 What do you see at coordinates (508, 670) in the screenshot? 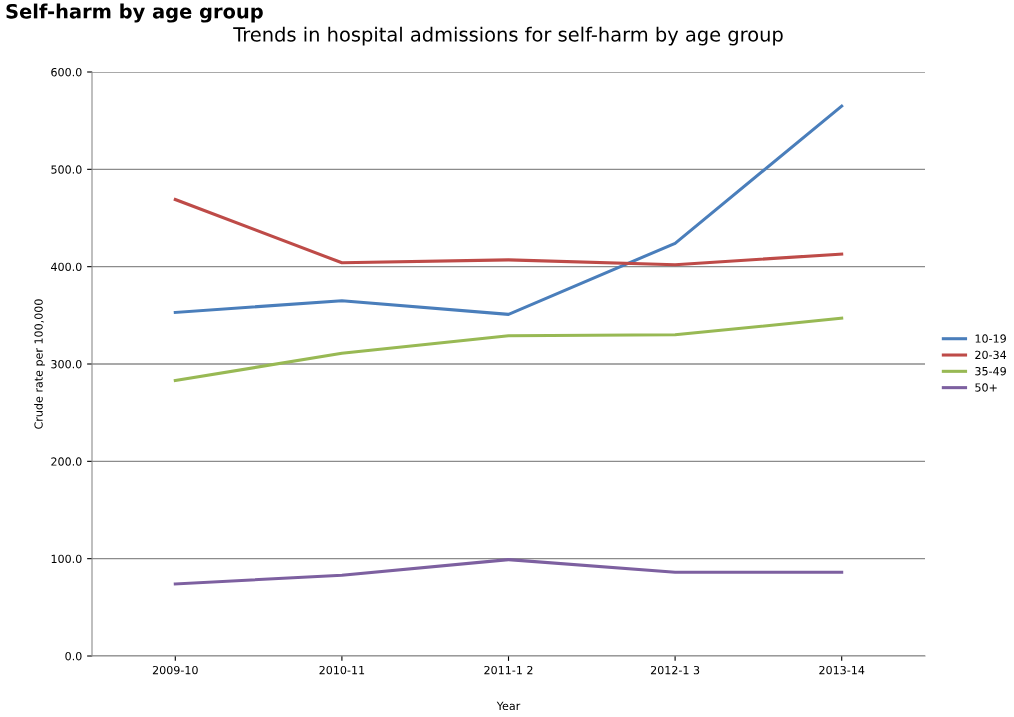
I see `x-tick-label: 2011-1 2` at bounding box center [508, 670].